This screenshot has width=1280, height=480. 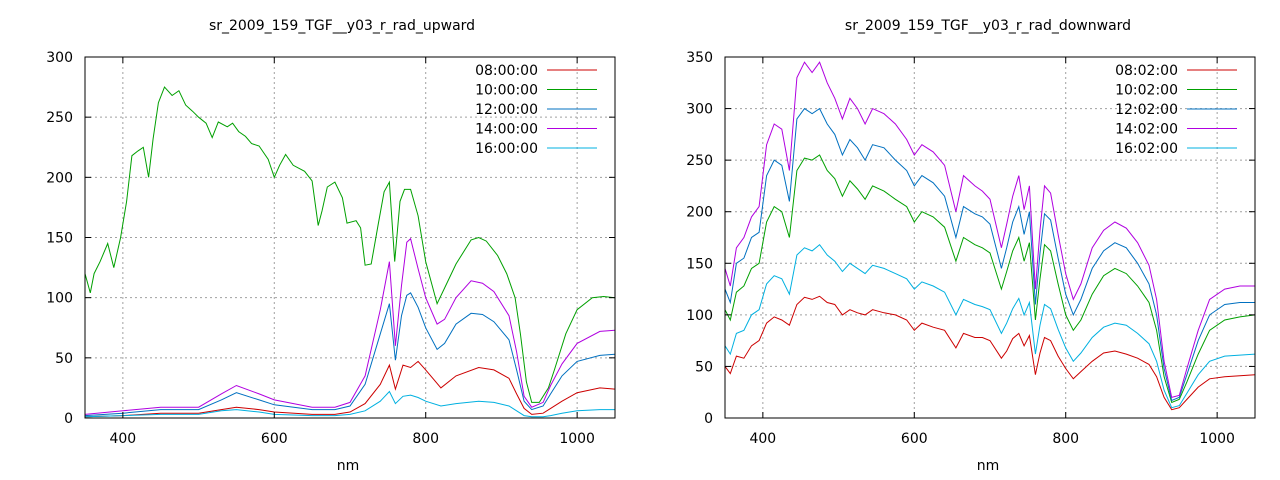 What do you see at coordinates (1146, 130) in the screenshot?
I see `legend-label: 14:02:00` at bounding box center [1146, 130].